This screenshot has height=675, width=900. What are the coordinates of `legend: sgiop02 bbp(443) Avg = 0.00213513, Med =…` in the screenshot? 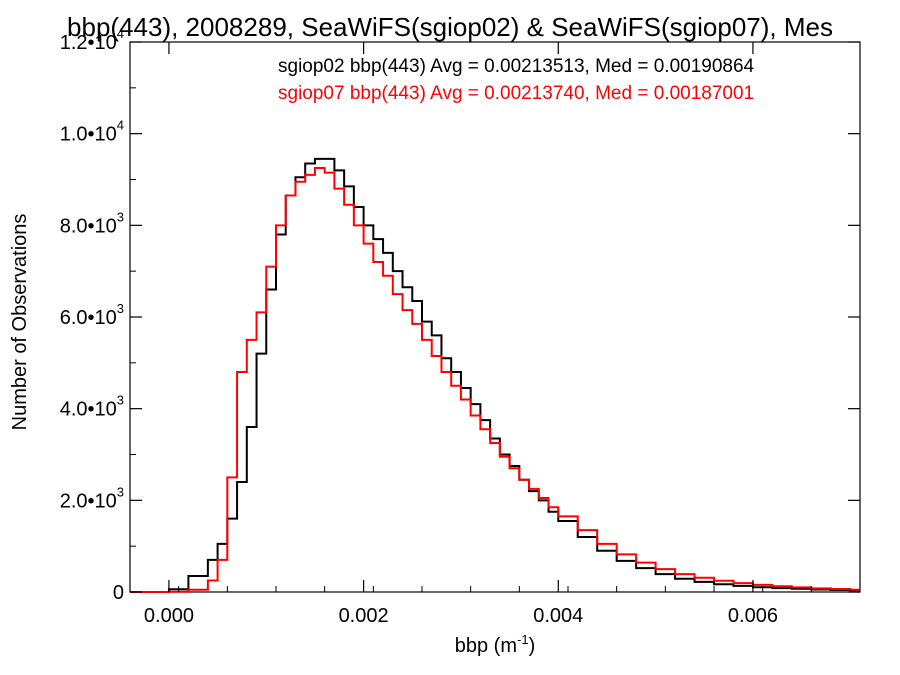 It's located at (516, 80).